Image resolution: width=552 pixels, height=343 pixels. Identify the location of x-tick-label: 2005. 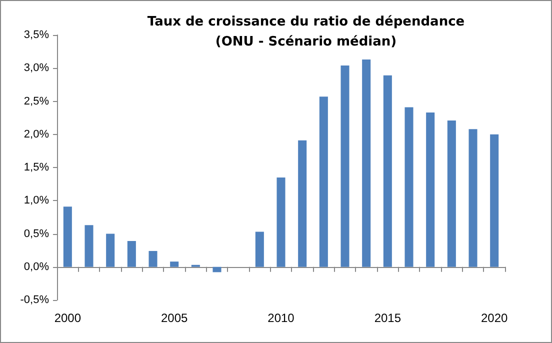
(174, 318).